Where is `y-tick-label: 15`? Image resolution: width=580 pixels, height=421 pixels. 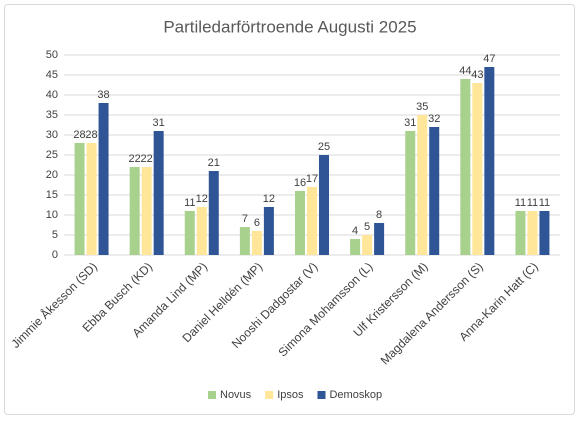 y-tick-label: 15 is located at coordinates (52, 195).